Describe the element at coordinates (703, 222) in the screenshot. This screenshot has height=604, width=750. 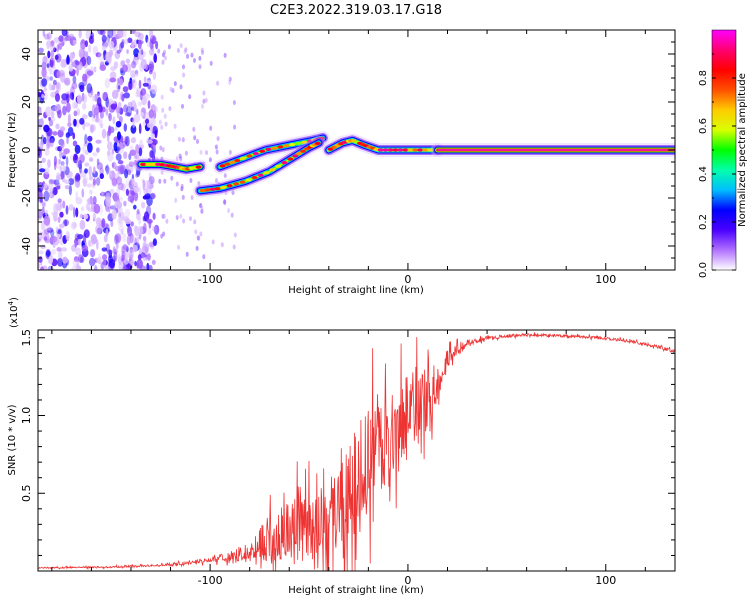
I see `colorbar-tick-label: 0.2` at that location.